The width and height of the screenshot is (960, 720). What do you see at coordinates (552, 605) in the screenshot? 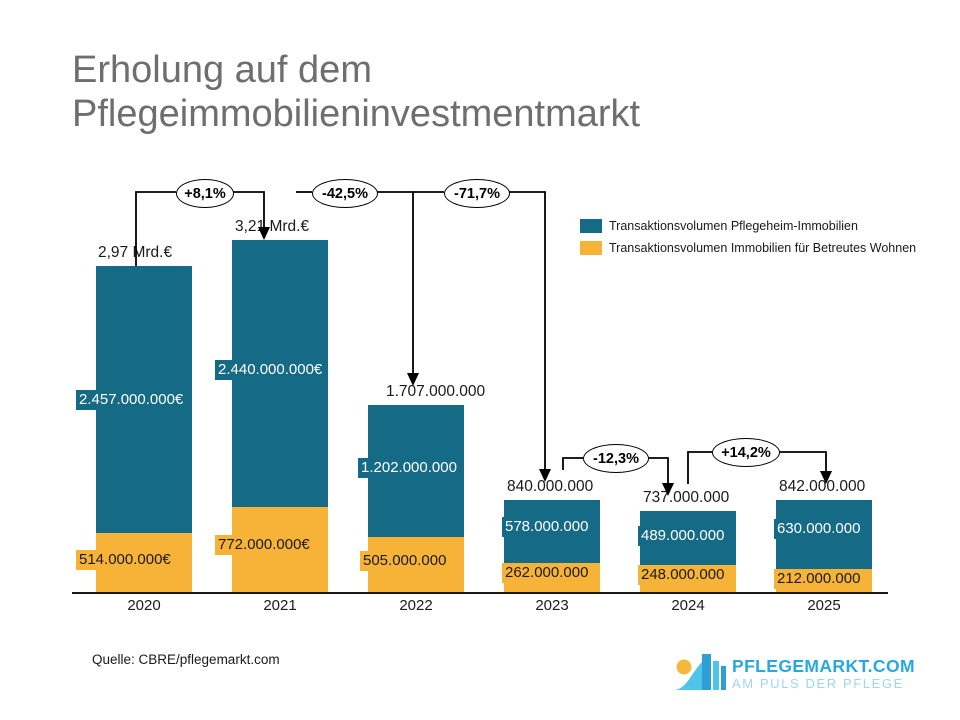
I see `x-axis-tick-2023: 2023` at bounding box center [552, 605].